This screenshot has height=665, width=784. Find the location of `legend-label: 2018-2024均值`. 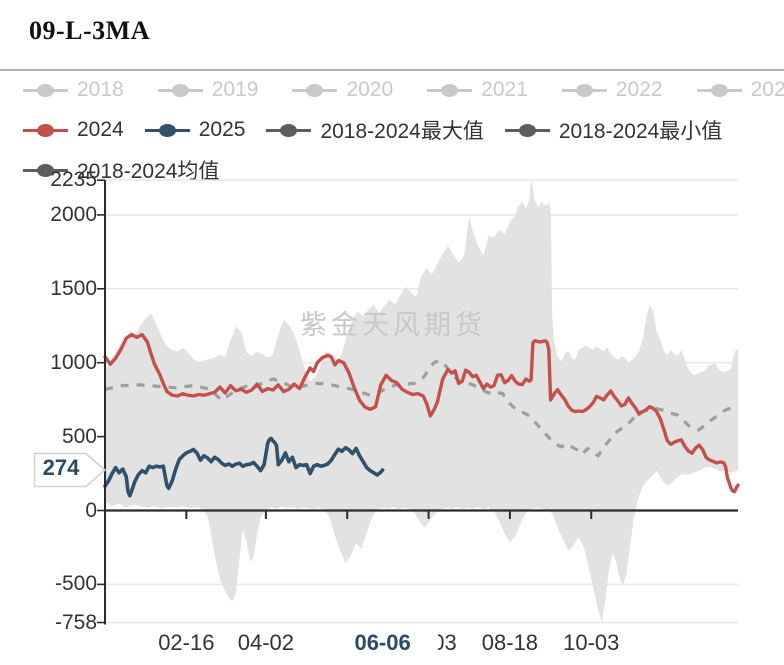

legend-label: 2018-2024均值 is located at coordinates (148, 171).